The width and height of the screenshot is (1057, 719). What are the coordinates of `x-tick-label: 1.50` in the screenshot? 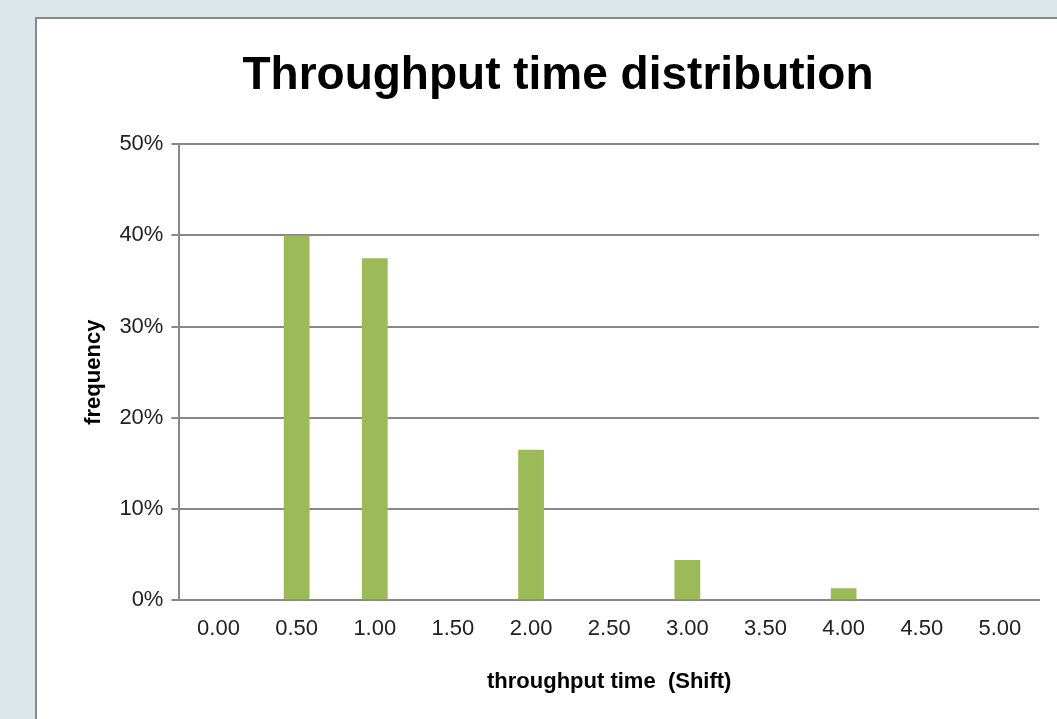 It's located at (453, 628).